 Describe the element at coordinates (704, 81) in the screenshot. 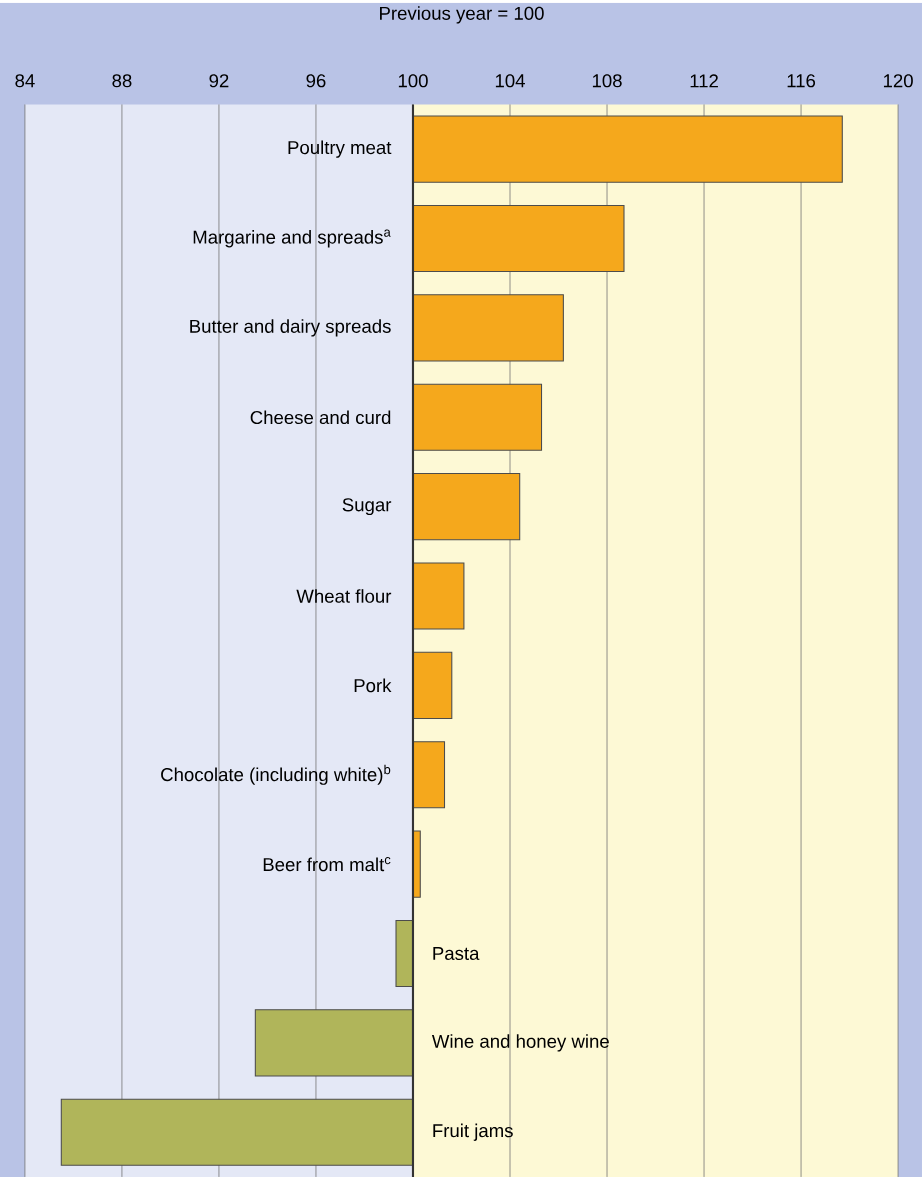

I see `x-tick-label: 112` at that location.